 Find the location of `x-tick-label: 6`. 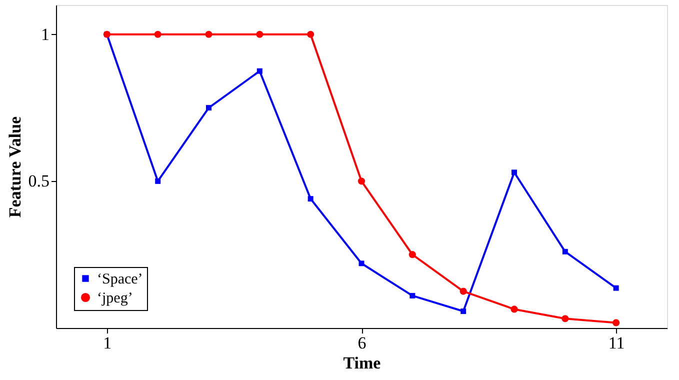

x-tick-label: 6 is located at coordinates (362, 343).